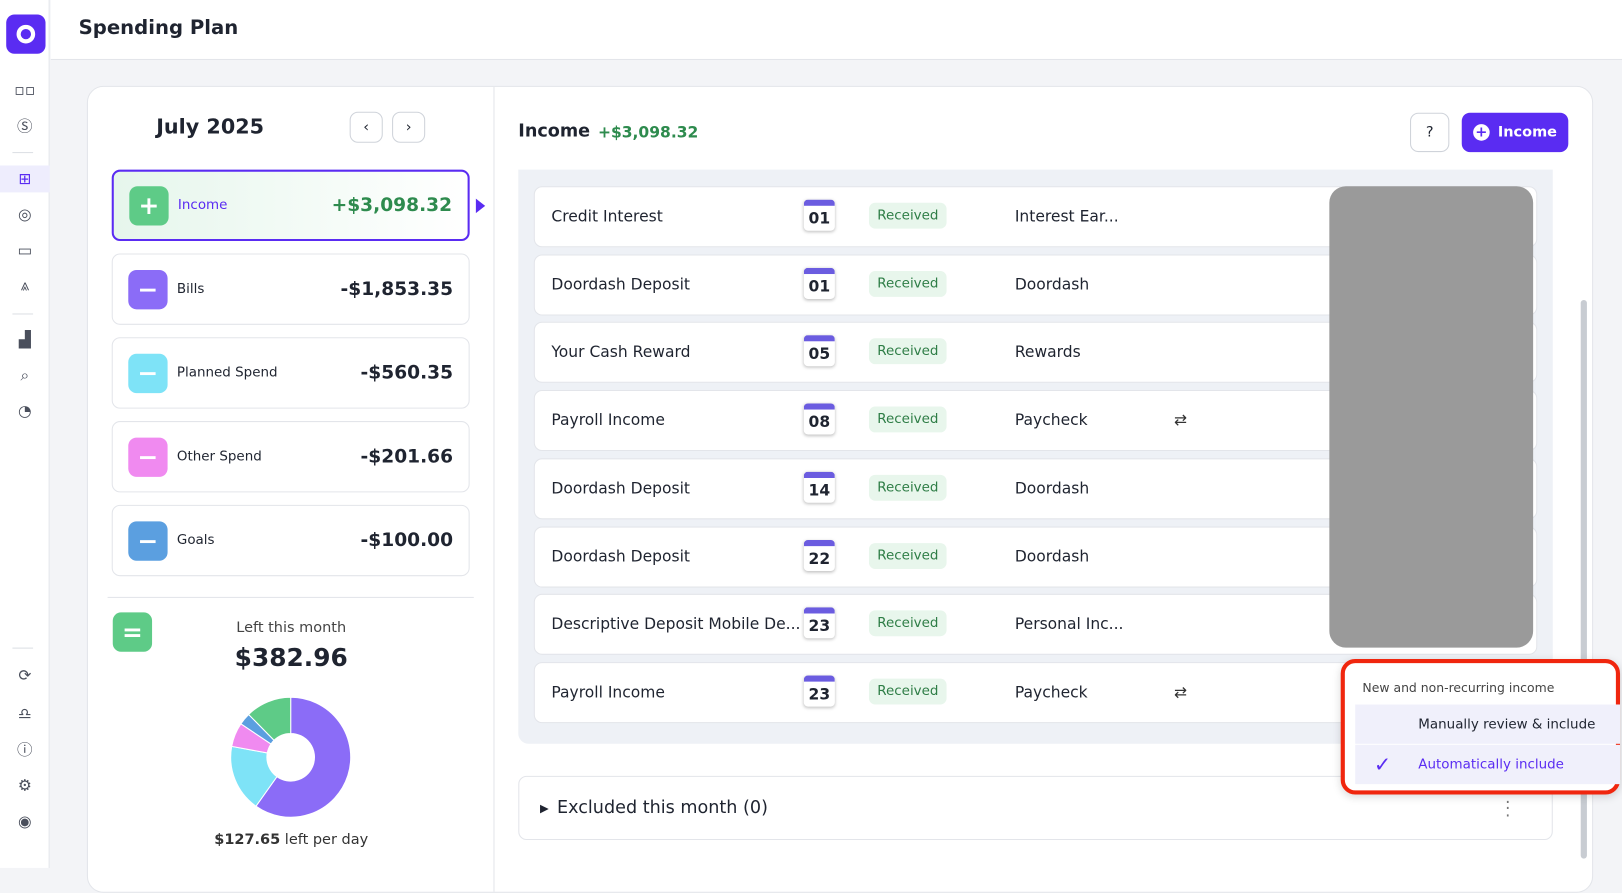 This screenshot has height=893, width=1622. I want to click on spending-plan-icon: ⊞, so click(25, 179).